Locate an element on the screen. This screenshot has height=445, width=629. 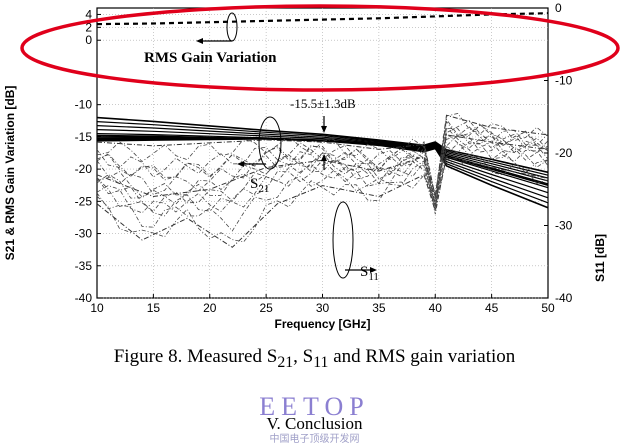
rms-gain-line is located at coordinates (322, 19).